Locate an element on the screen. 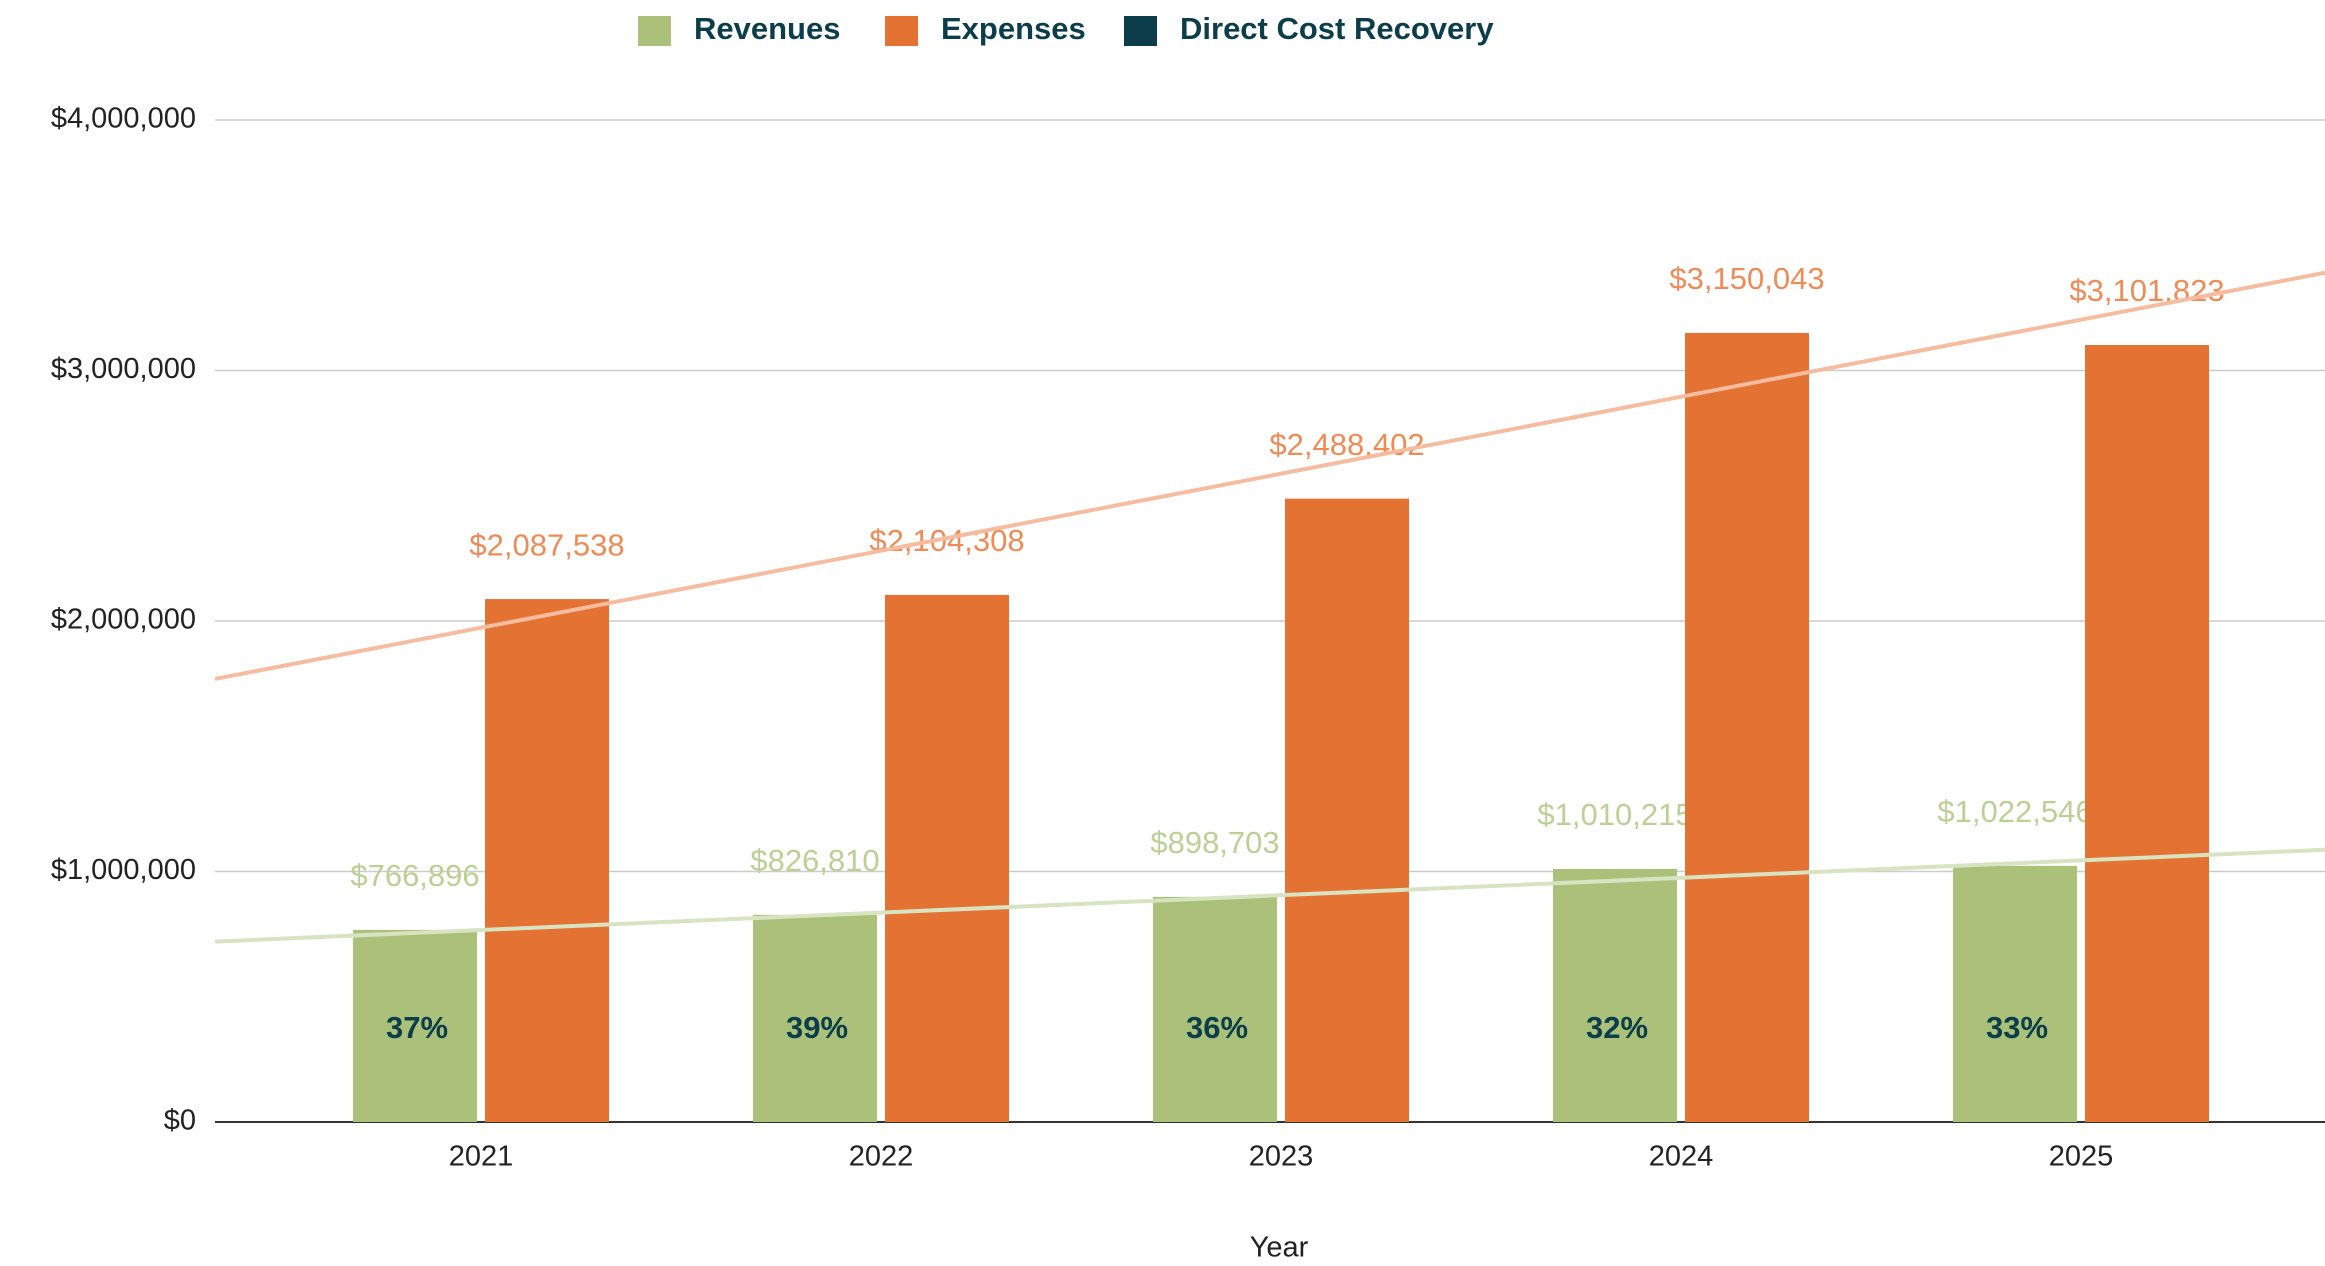 The image size is (2325, 1266). legend-label: Direct Cost Recovery is located at coordinates (1337, 28).